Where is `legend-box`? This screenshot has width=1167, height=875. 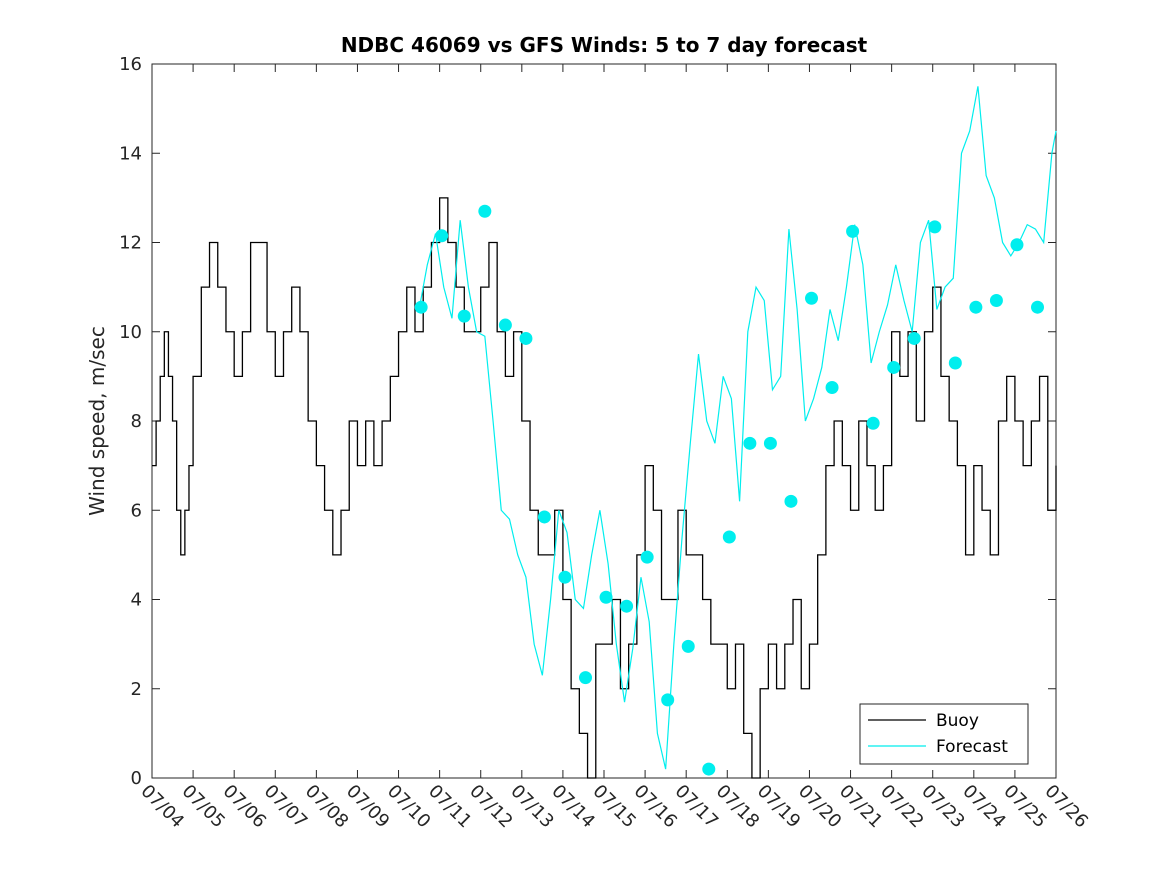
legend-box is located at coordinates (944, 734).